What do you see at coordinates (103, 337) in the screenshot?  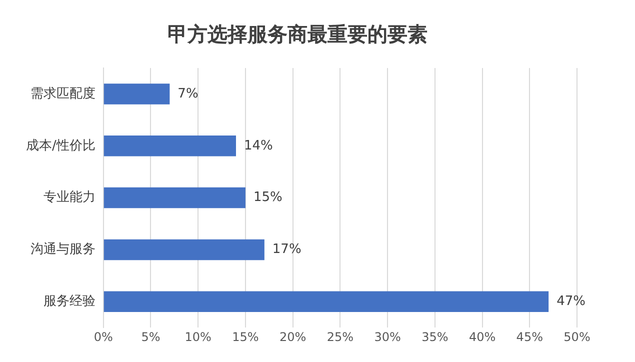 I see `x-tick-label: 0%` at bounding box center [103, 337].